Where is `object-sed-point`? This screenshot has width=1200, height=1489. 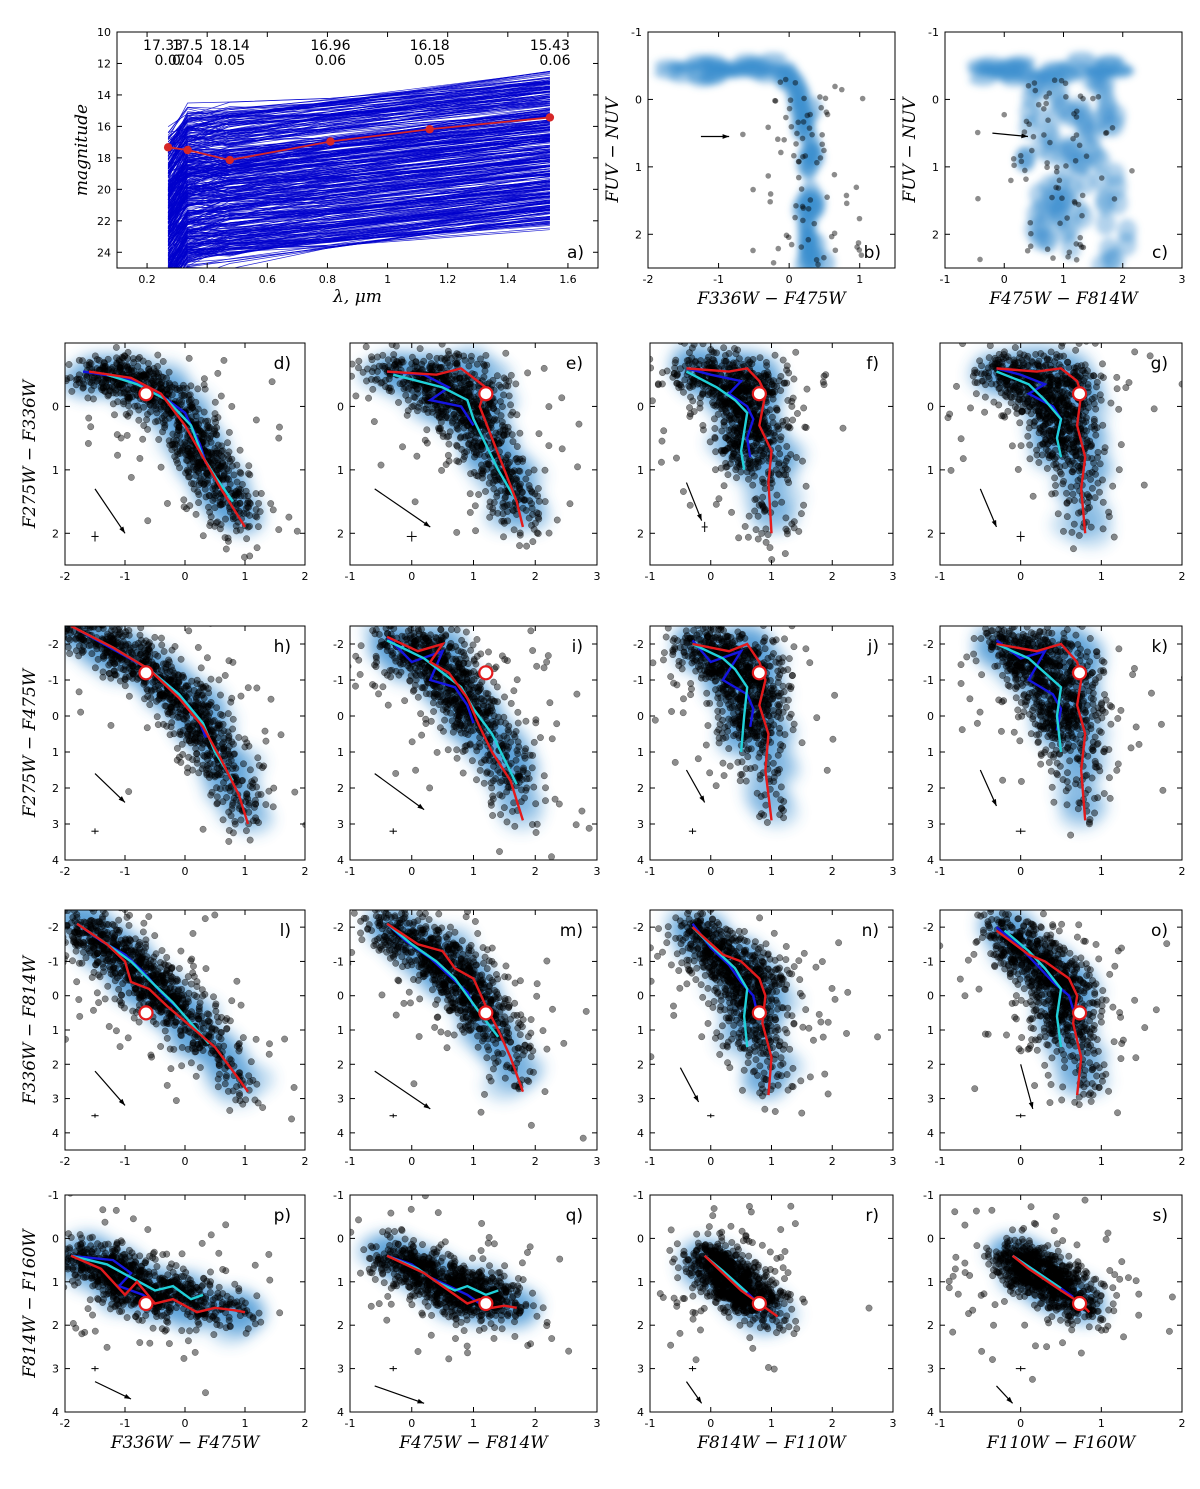
object-sed-point is located at coordinates (168, 147).